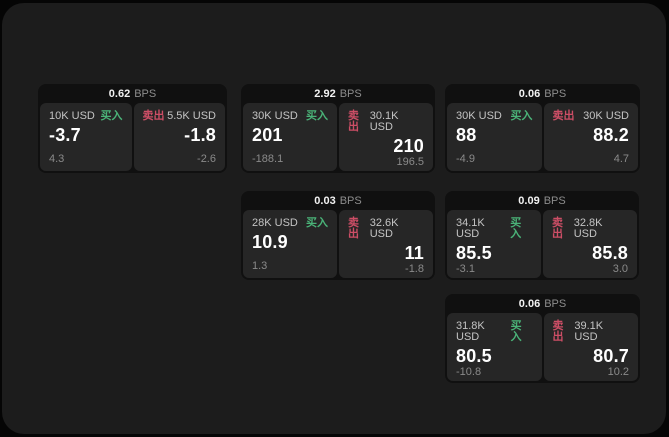 This screenshot has width=669, height=437. I want to click on sell-cell: 卖出 39.1K USD 80.7 10.2, so click(590, 347).